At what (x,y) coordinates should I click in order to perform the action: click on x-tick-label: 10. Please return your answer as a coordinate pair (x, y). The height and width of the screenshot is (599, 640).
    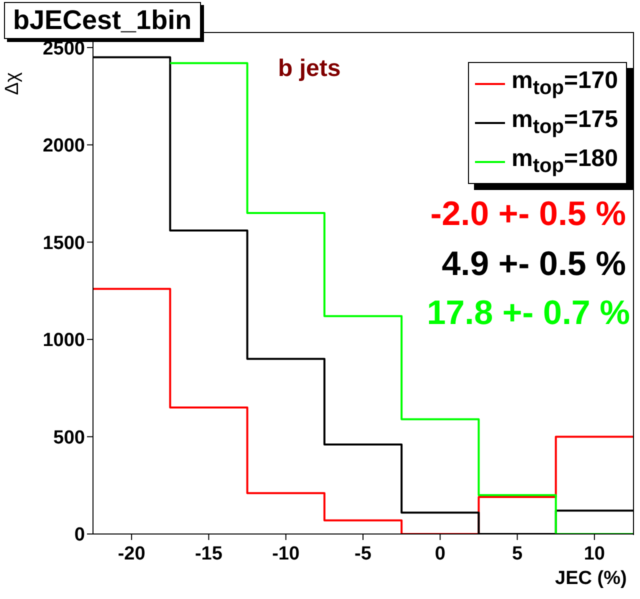
    Looking at the image, I should click on (594, 553).